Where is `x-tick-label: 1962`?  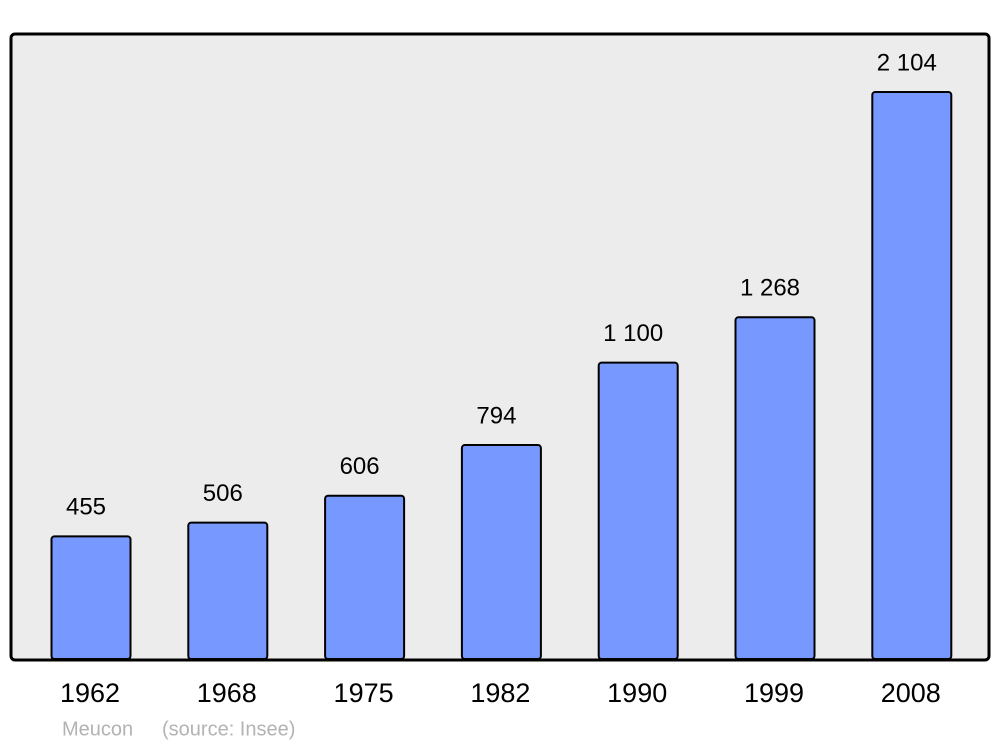
x-tick-label: 1962 is located at coordinates (90, 693).